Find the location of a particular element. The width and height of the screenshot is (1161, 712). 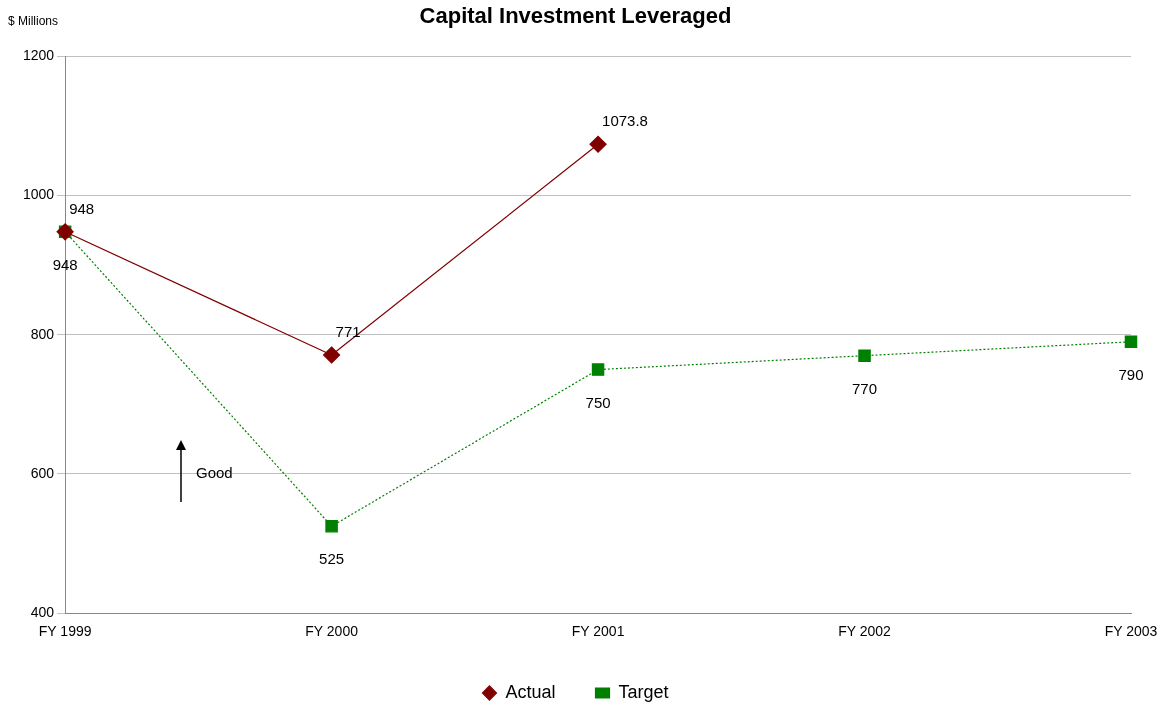

x-tick-label: FY 2001 is located at coordinates (598, 631).